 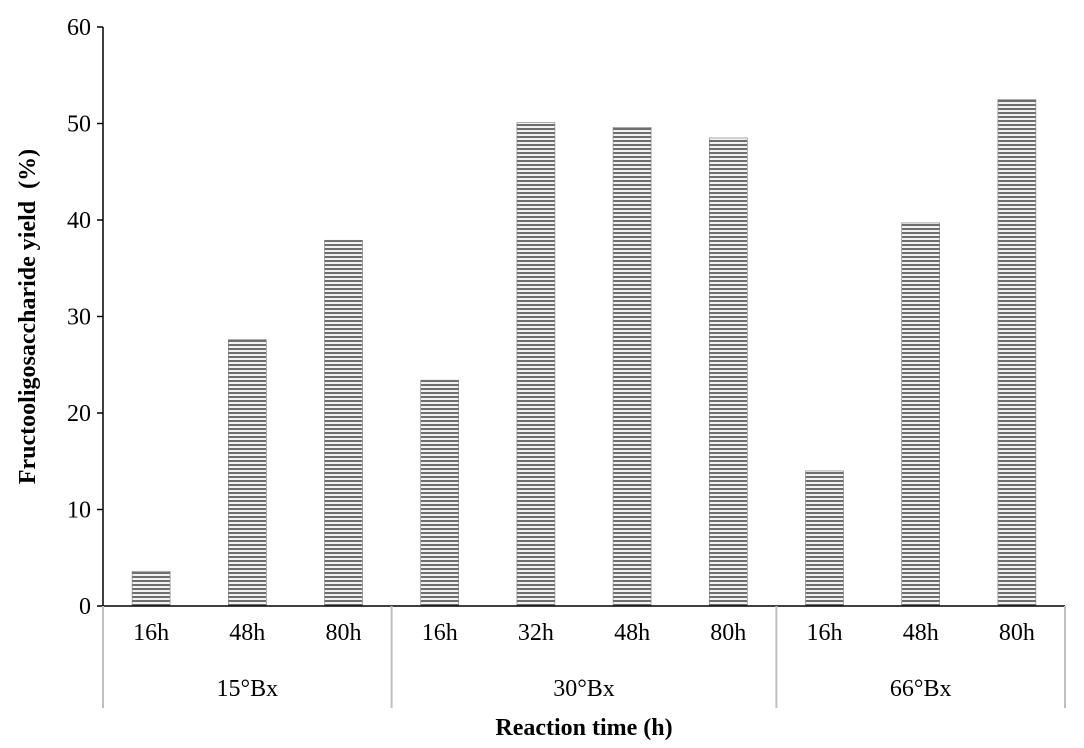 What do you see at coordinates (79, 28) in the screenshot?
I see `y-tick-label: 60` at bounding box center [79, 28].